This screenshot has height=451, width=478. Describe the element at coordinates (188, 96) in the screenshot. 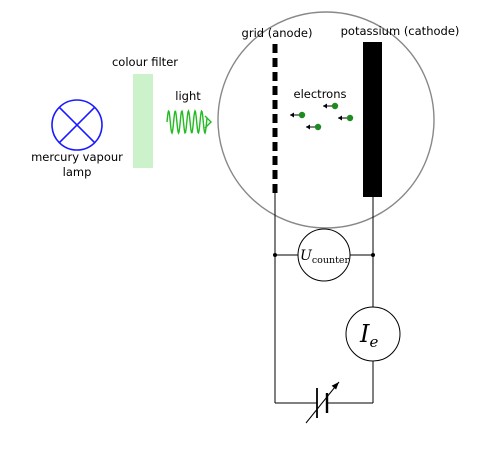

I see `light-label: light` at that location.